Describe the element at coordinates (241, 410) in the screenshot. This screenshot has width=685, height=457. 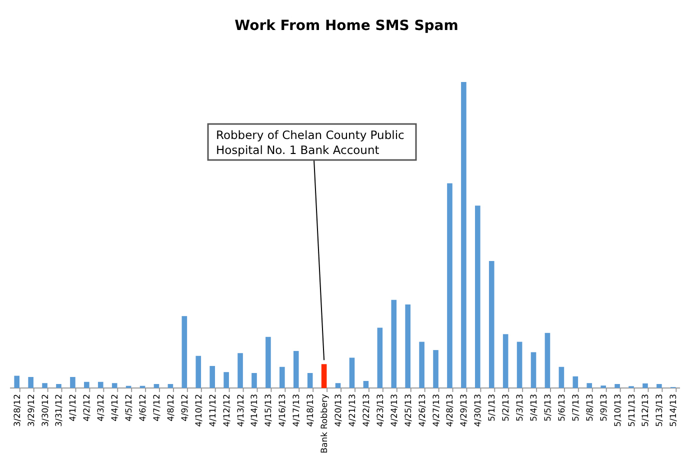
I see `x-tick-label: 4/13/12` at that location.